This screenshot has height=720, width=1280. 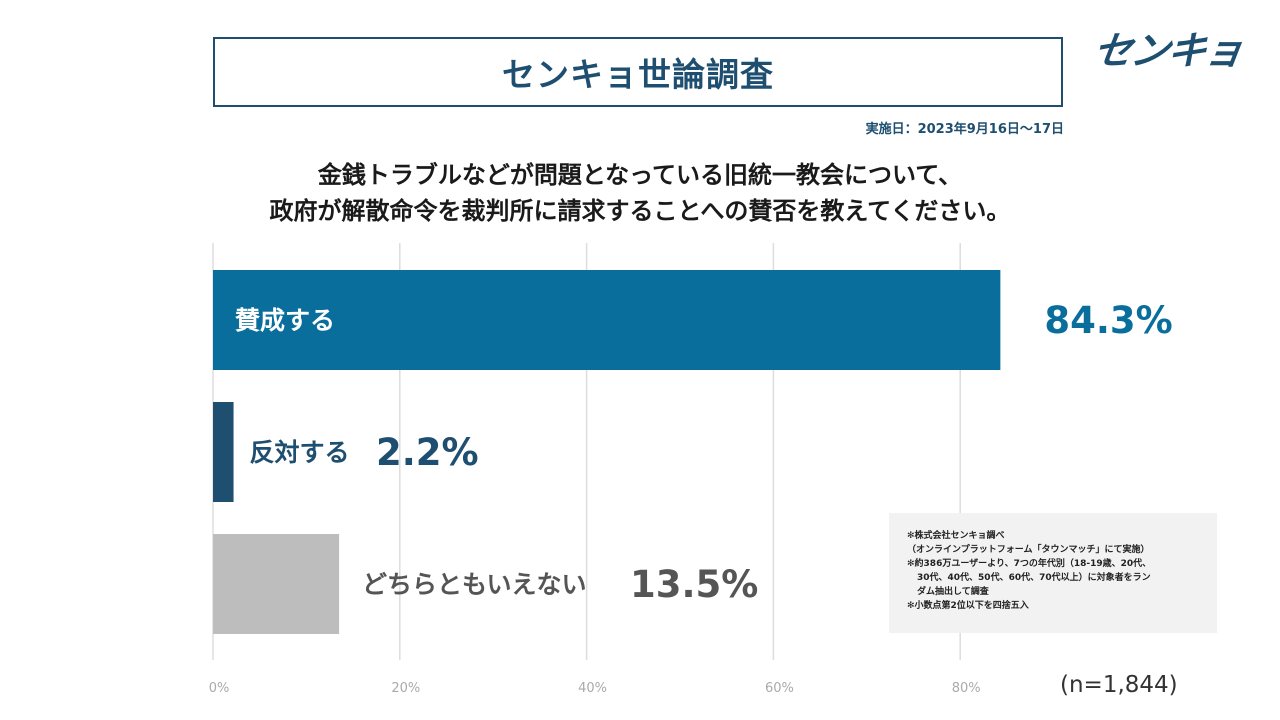 I want to click on category-label-0: 賛成する, so click(x=285, y=320).